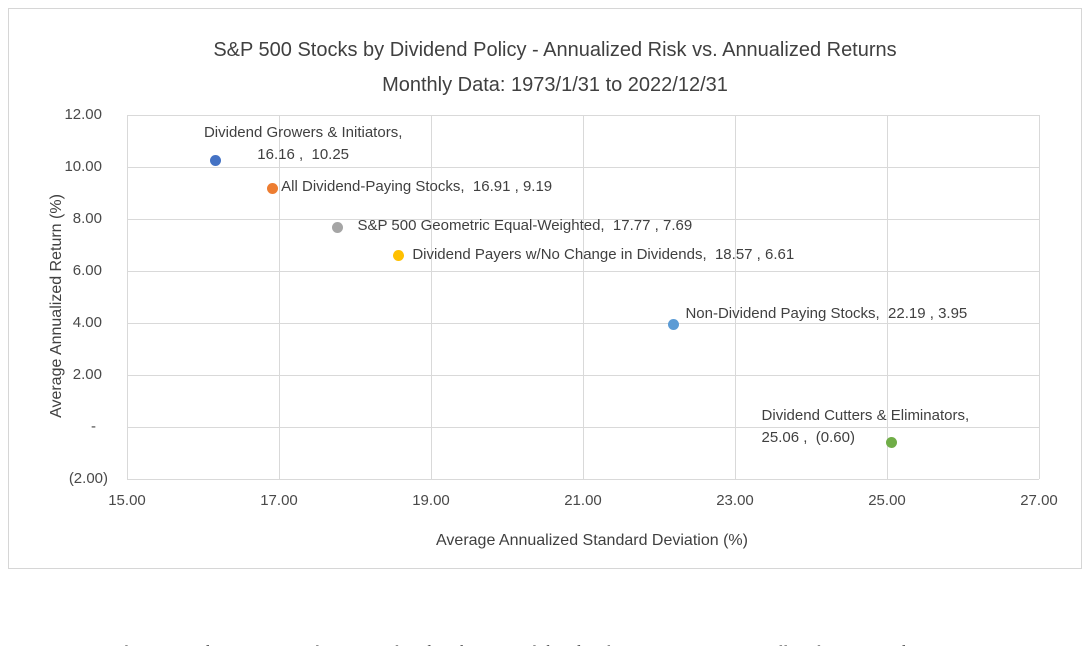 The height and width of the screenshot is (646, 1092). I want to click on x-tick-label: 27.00, so click(1039, 500).